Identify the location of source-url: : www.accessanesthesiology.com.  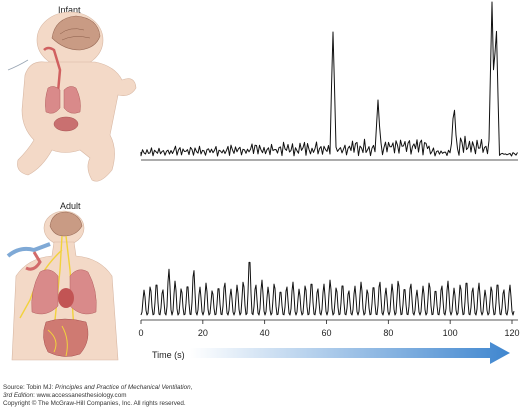
(80, 395).